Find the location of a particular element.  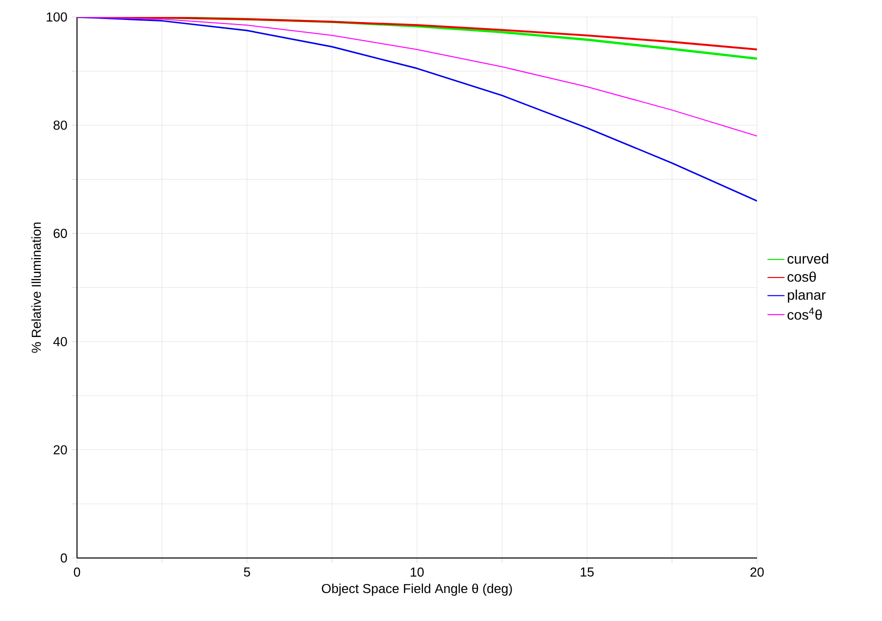

x-tick-label: 5 is located at coordinates (247, 572).